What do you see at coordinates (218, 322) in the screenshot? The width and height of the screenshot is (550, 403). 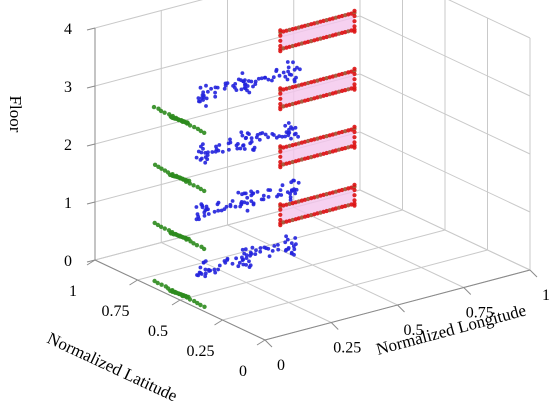 I see `y-tick-mark` at bounding box center [218, 322].